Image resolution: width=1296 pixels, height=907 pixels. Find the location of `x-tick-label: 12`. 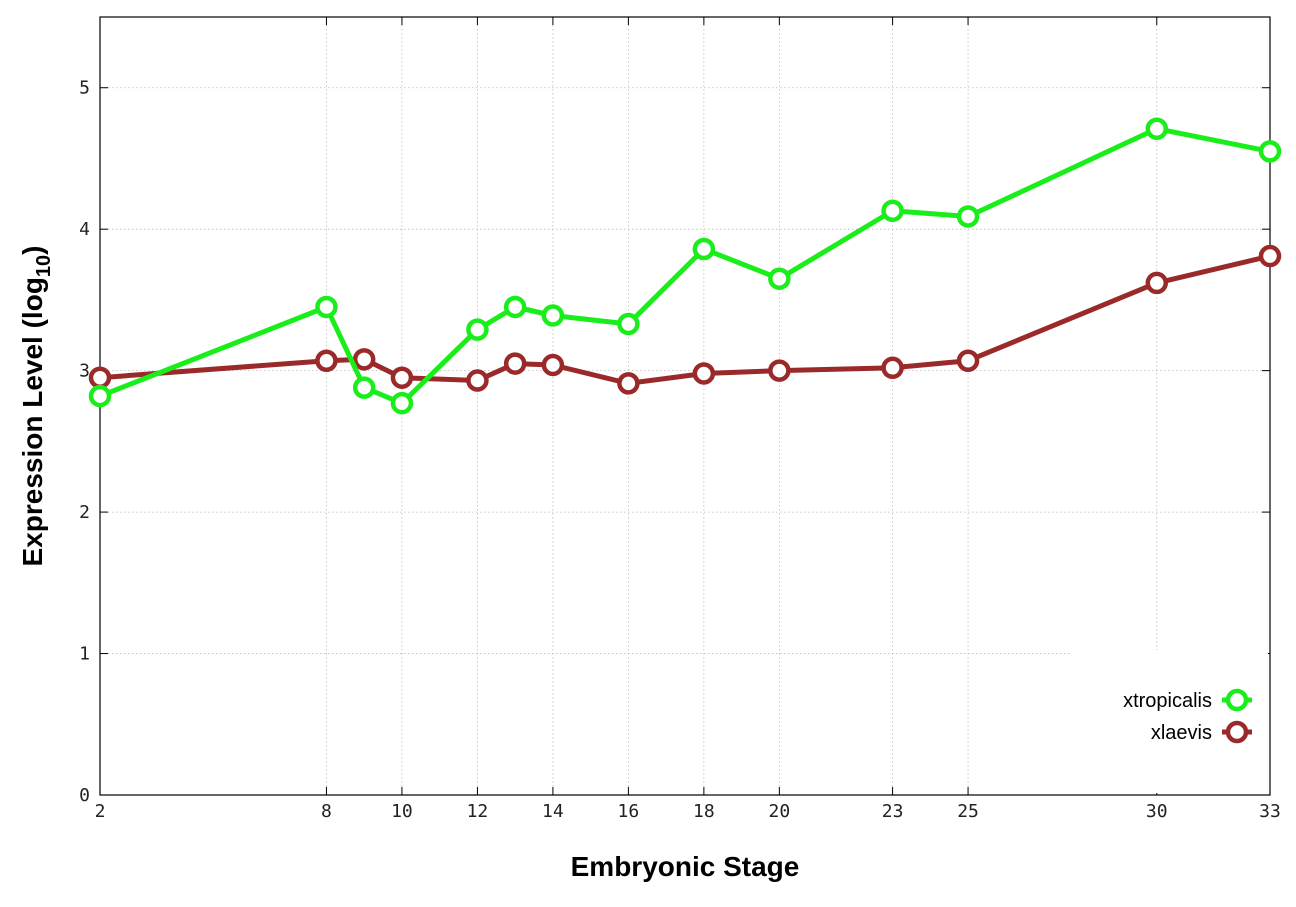

x-tick-label: 12 is located at coordinates (478, 811).